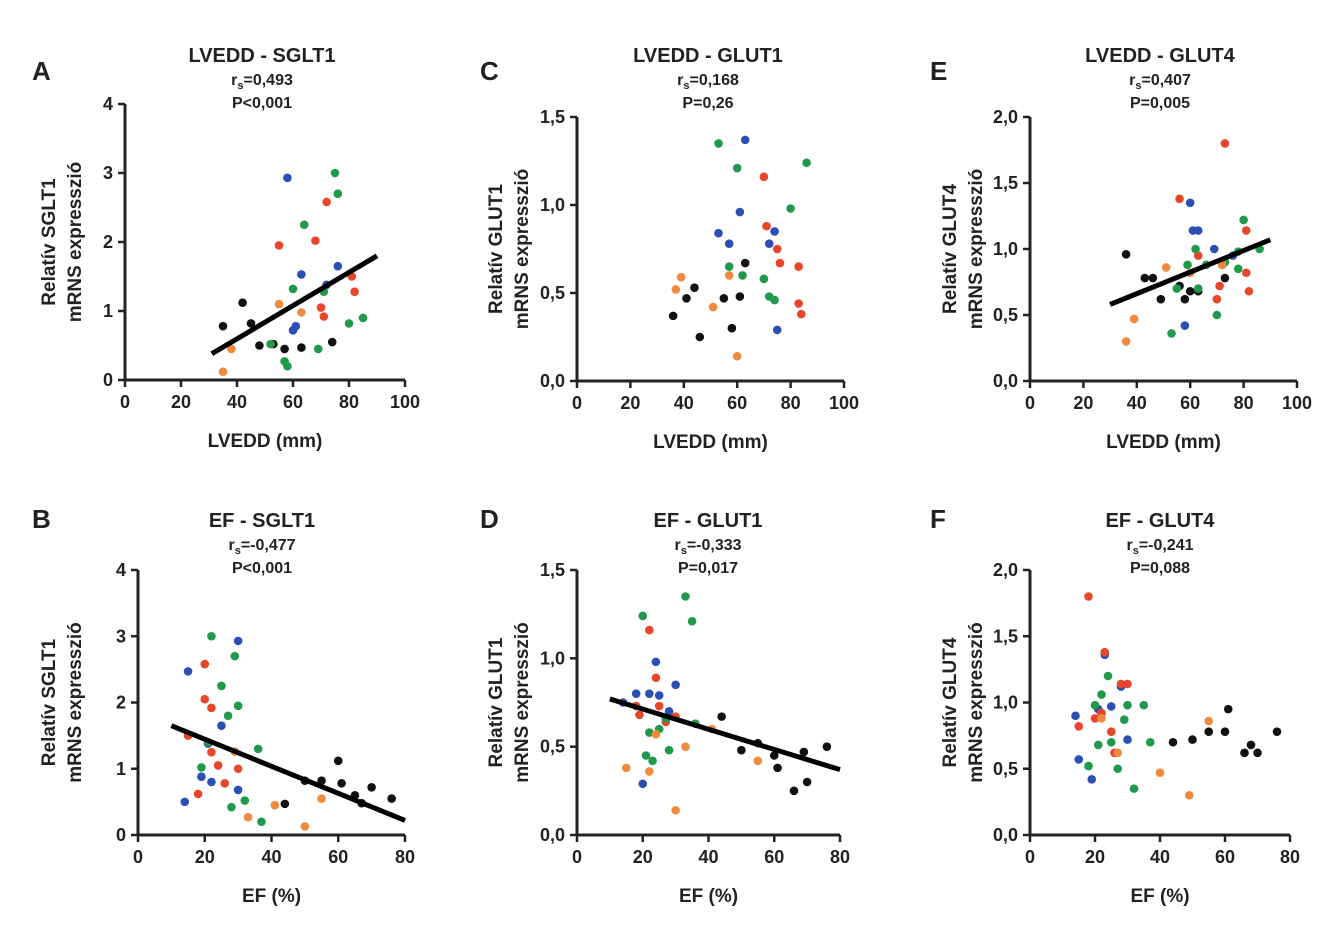 The width and height of the screenshot is (1327, 940). What do you see at coordinates (234, 80) in the screenshot?
I see `stat-r-symbol: r` at bounding box center [234, 80].